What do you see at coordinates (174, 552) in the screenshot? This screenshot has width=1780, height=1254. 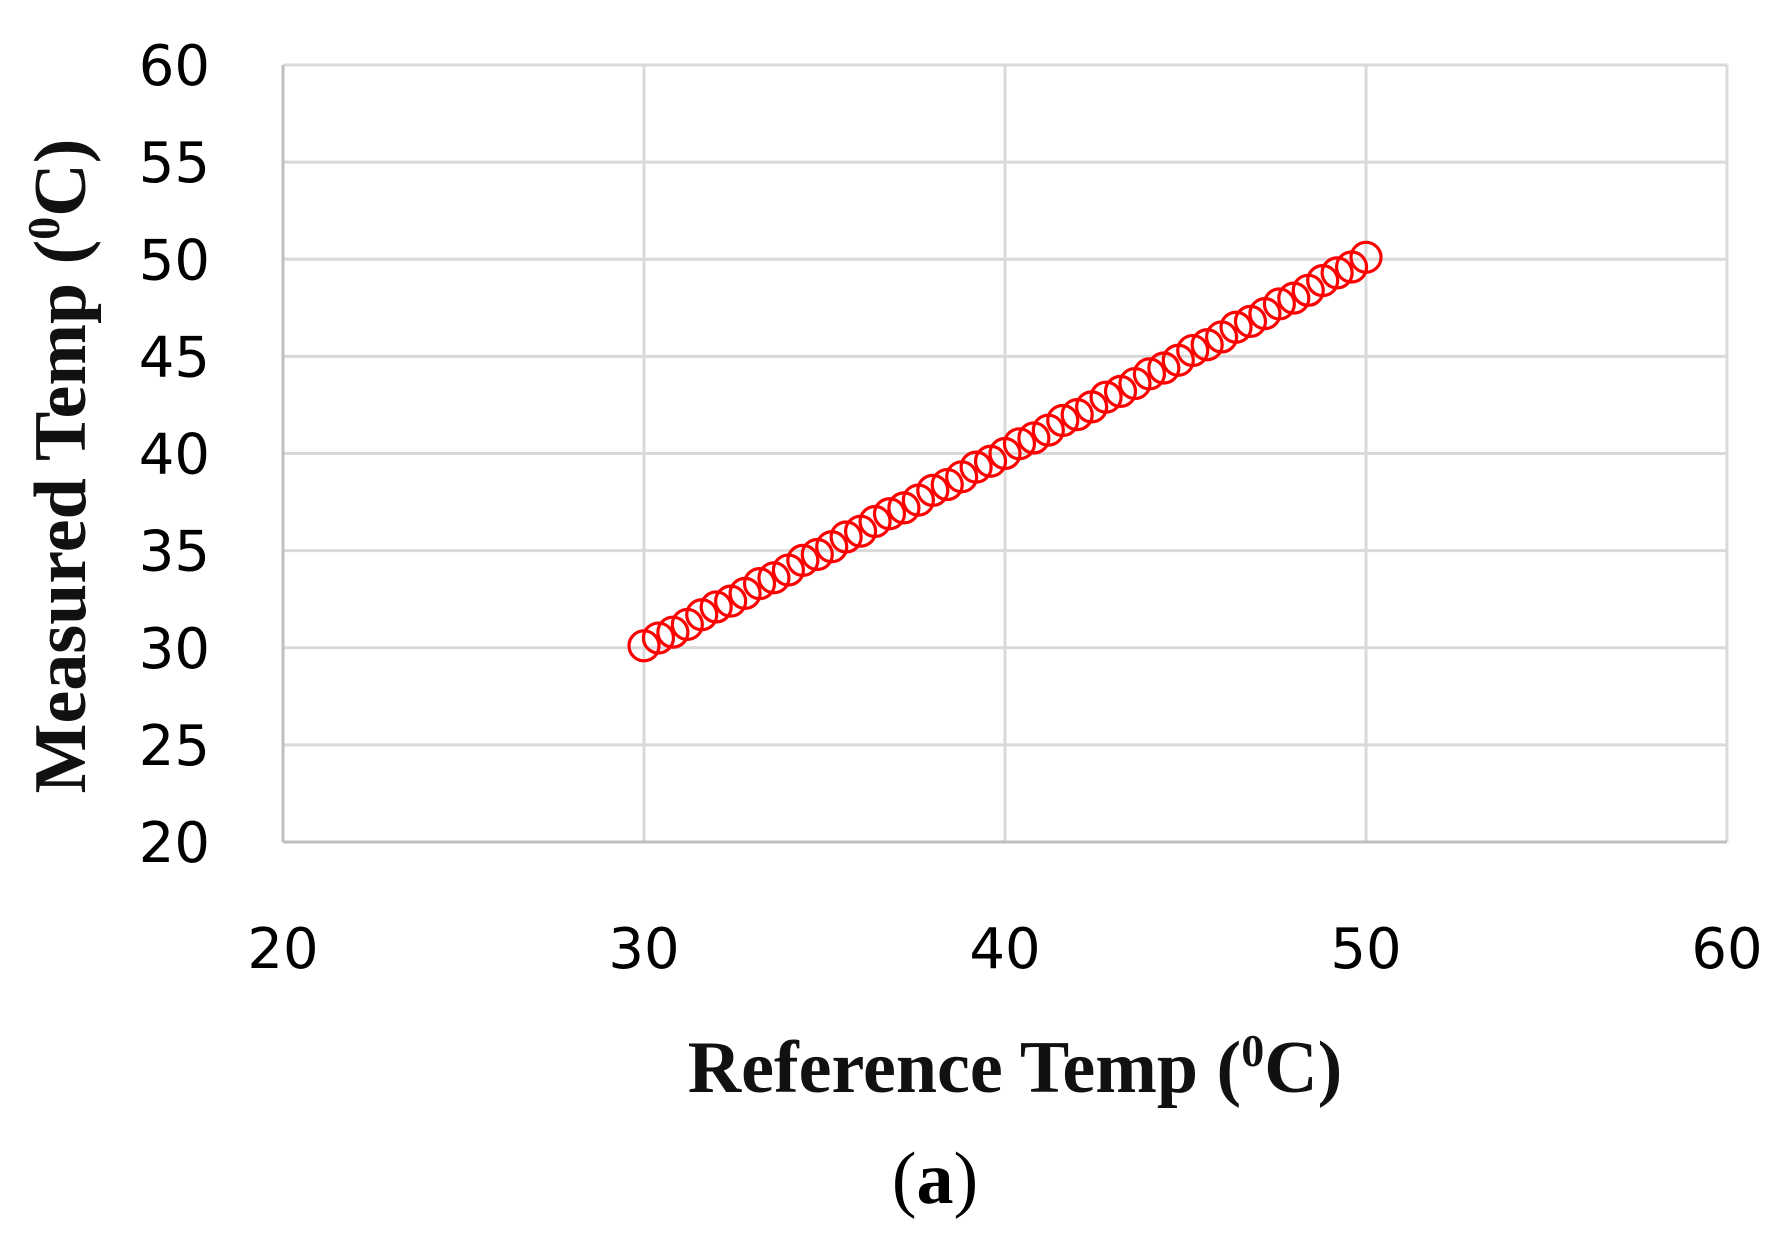 I see `y-tick-label: 35` at bounding box center [174, 552].